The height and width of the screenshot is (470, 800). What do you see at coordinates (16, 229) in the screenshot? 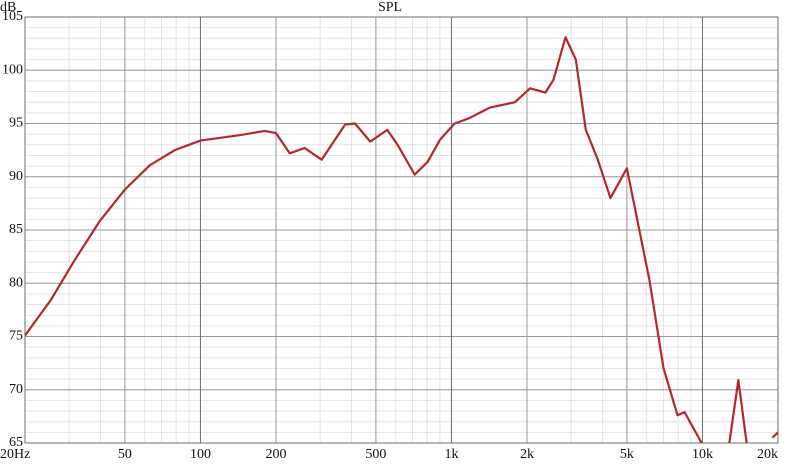
I see `y-tick-label: 85` at bounding box center [16, 229].